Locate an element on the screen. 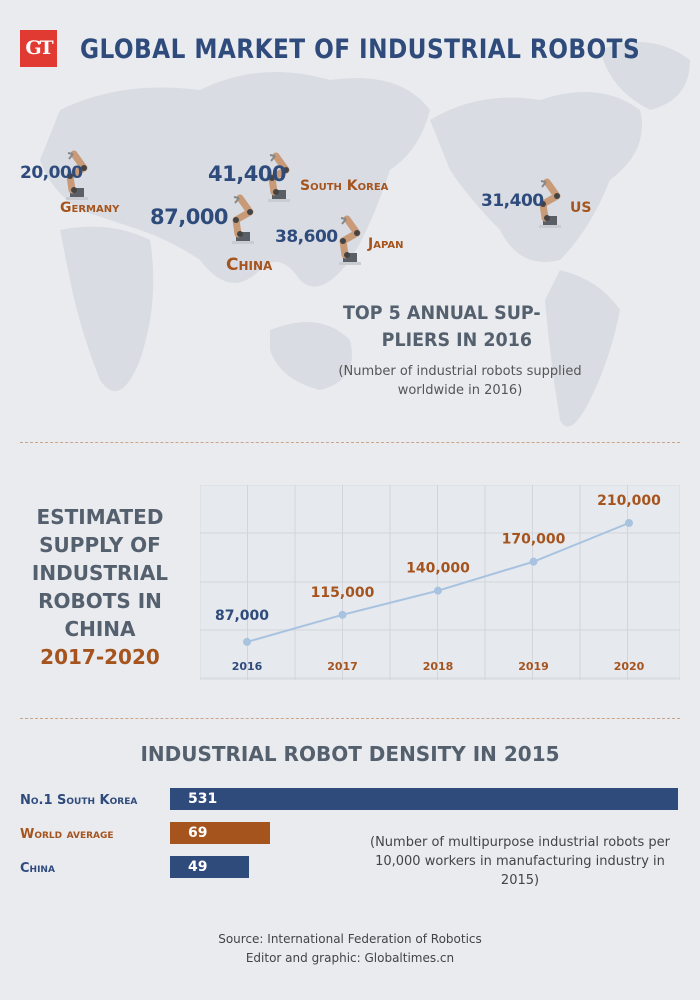 The height and width of the screenshot is (1000, 700). page-title: GLOBAL MARKET OF INDUSTRIAL ROBOTS is located at coordinates (360, 49).